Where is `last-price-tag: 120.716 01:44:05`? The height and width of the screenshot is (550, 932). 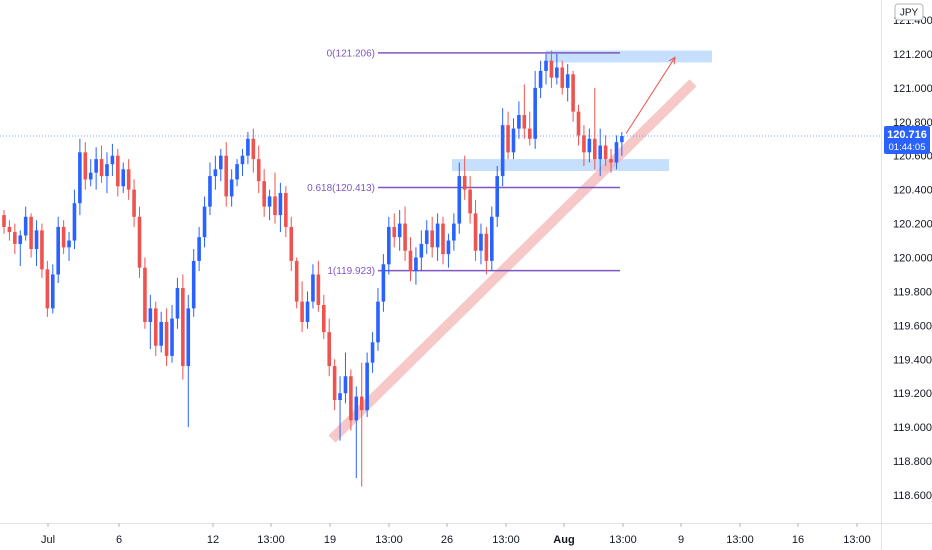
last-price-tag: 120.716 01:44:05 is located at coordinates (907, 140).